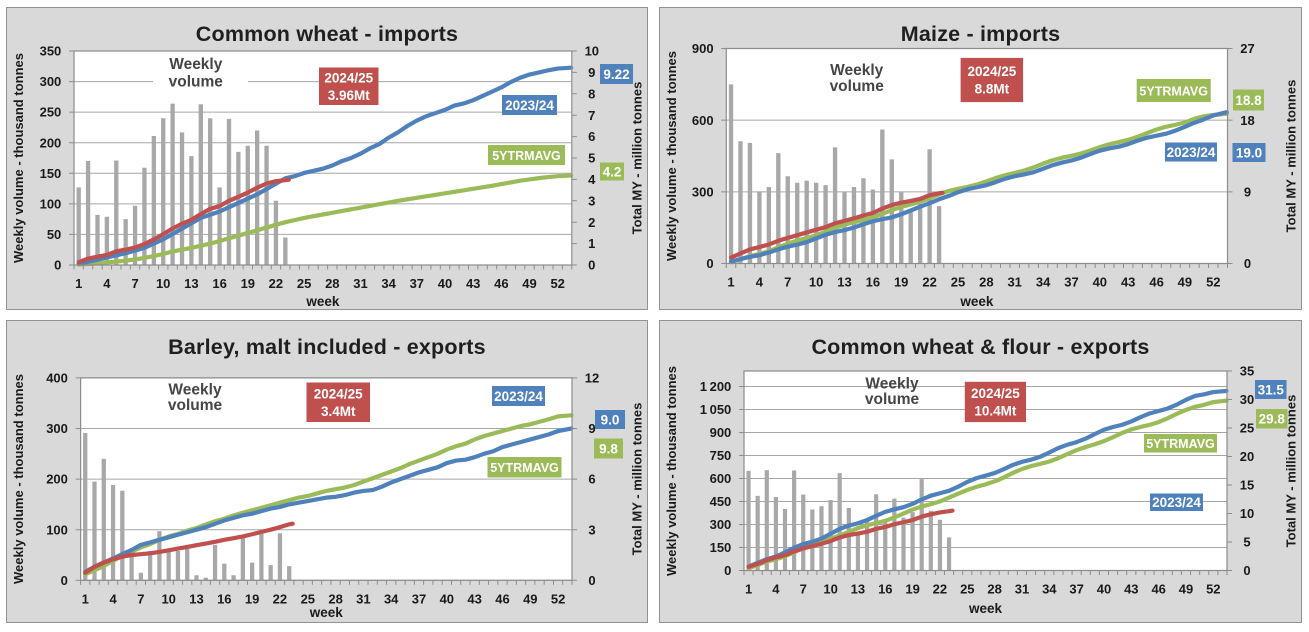  I want to click on svg-text: 3, so click(591, 529).